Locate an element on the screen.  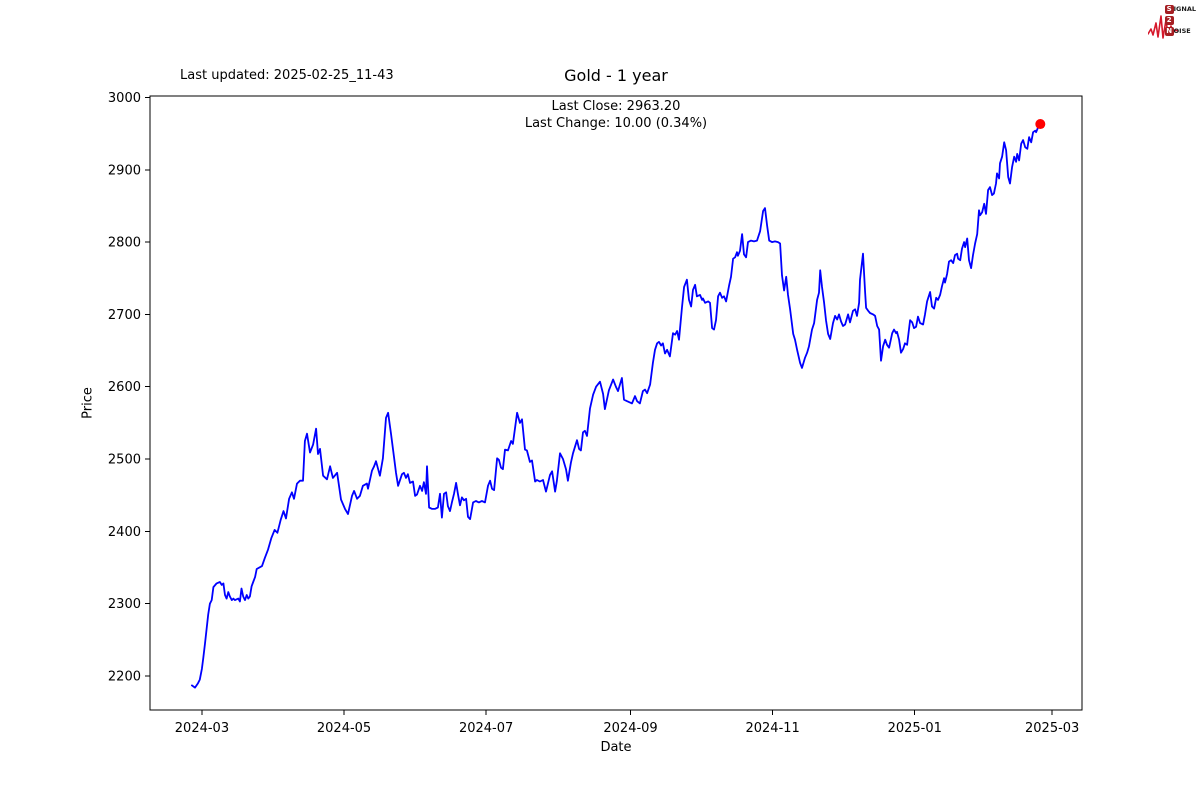
x-tick-label: 2025-03 is located at coordinates (1052, 728).